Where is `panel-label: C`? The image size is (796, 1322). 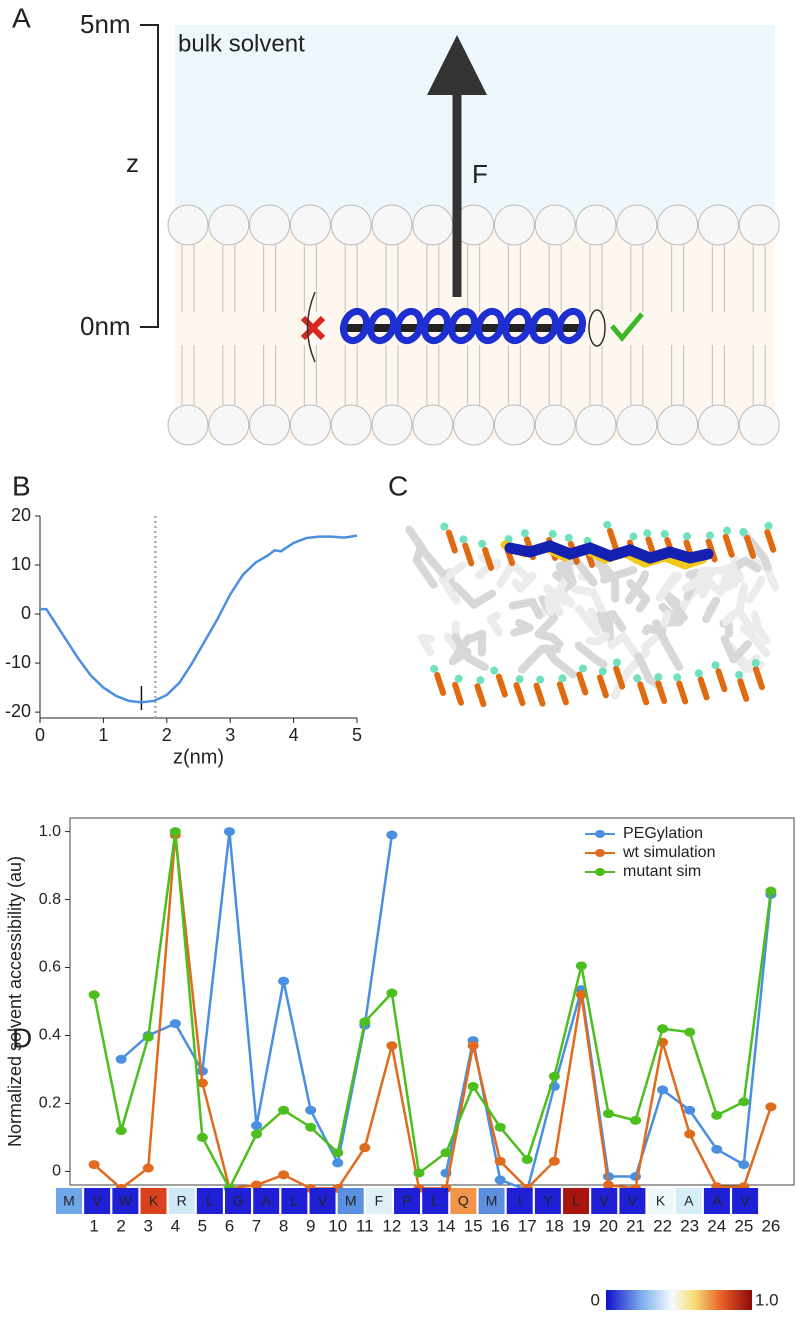
panel-label: C is located at coordinates (398, 485).